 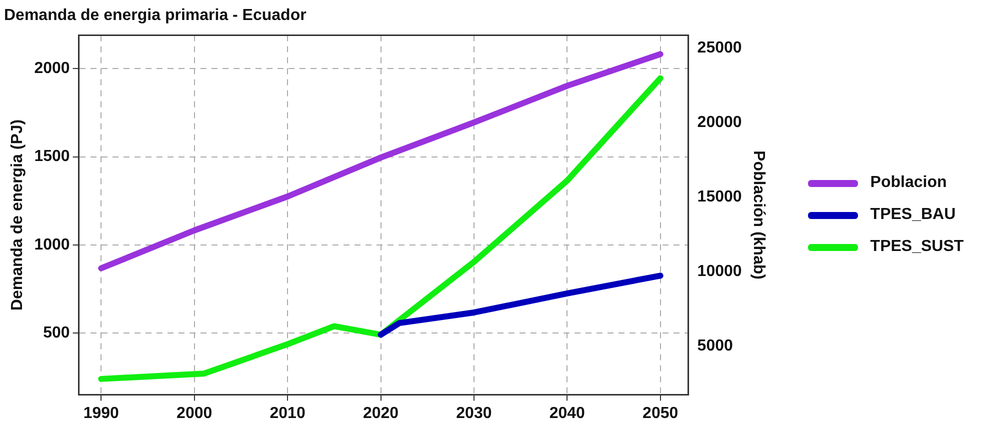 What do you see at coordinates (719, 197) in the screenshot?
I see `y2-tick-label: 15000` at bounding box center [719, 197].